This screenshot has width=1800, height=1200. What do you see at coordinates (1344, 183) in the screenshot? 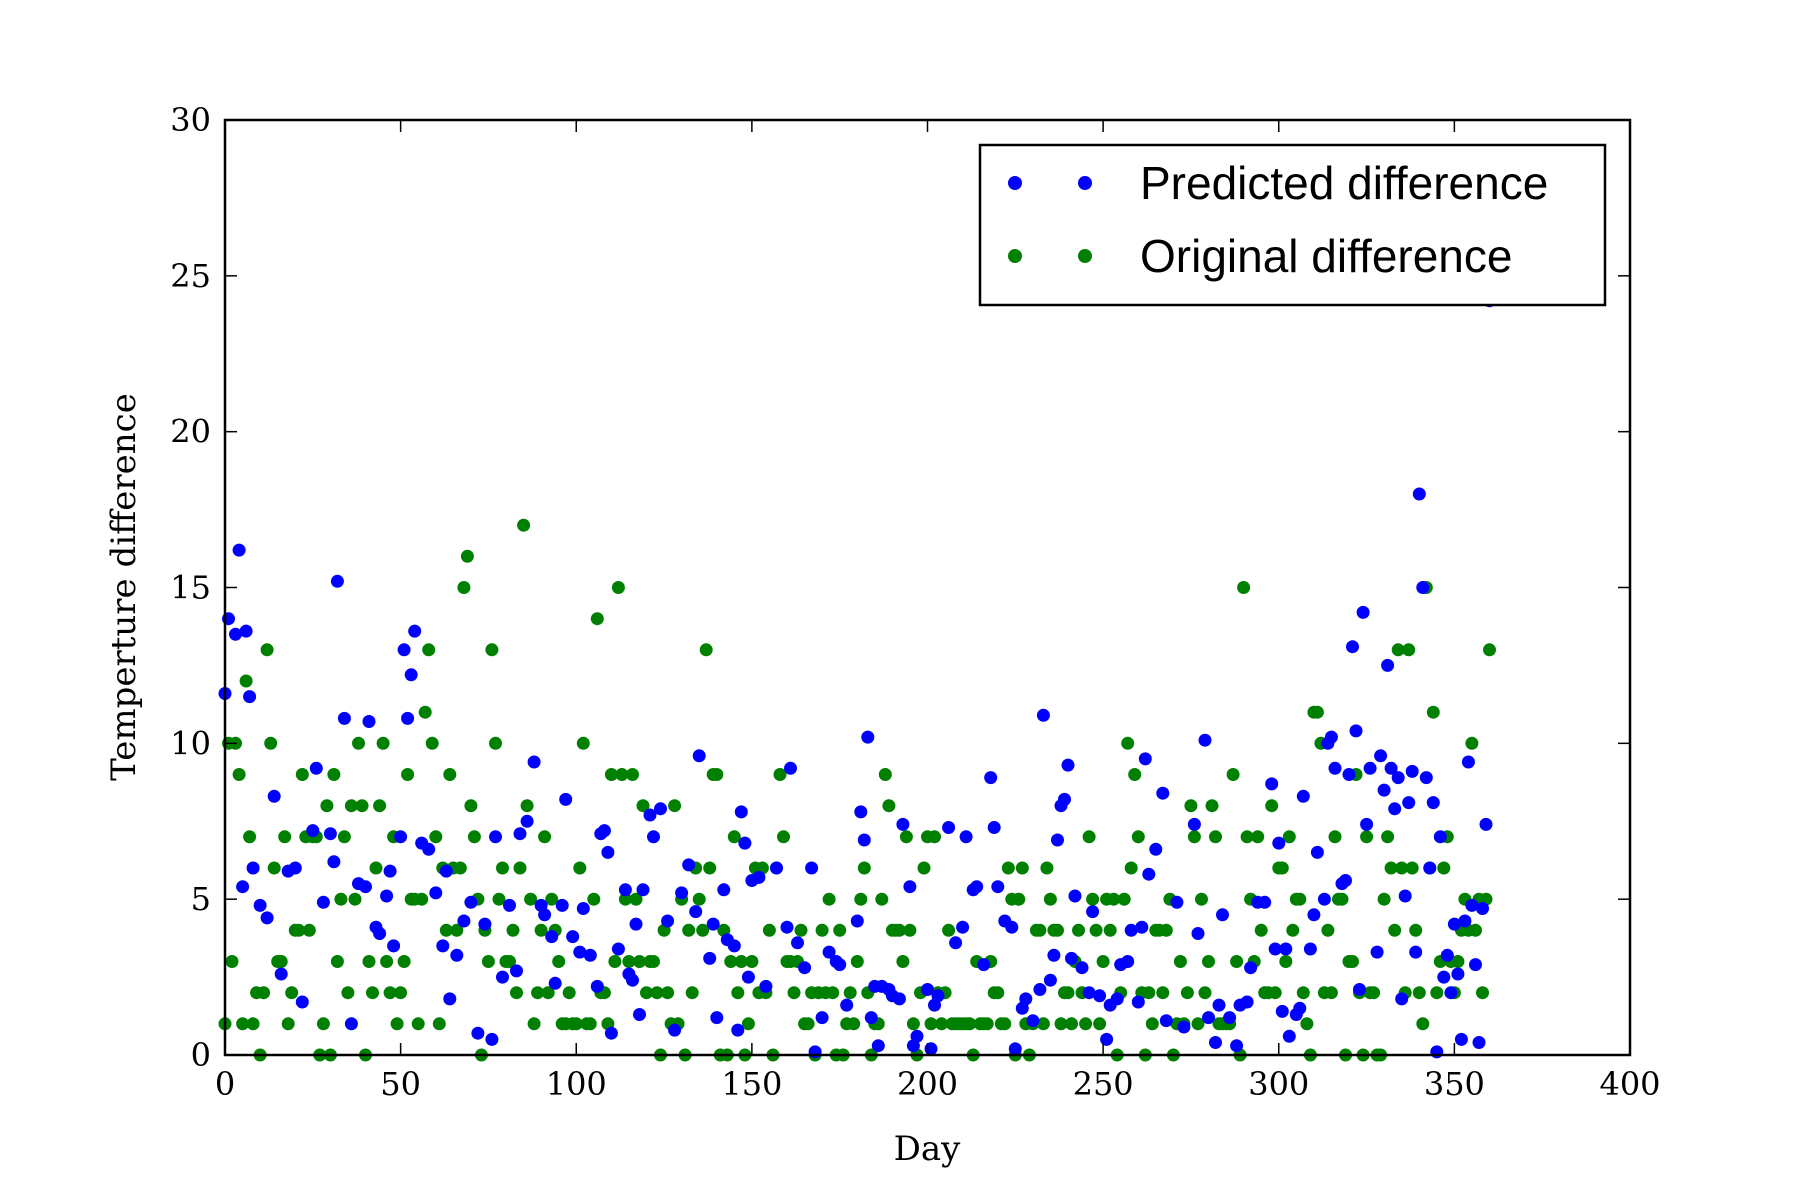
I see `legend-label-predicted: Predicted difference` at bounding box center [1344, 183].